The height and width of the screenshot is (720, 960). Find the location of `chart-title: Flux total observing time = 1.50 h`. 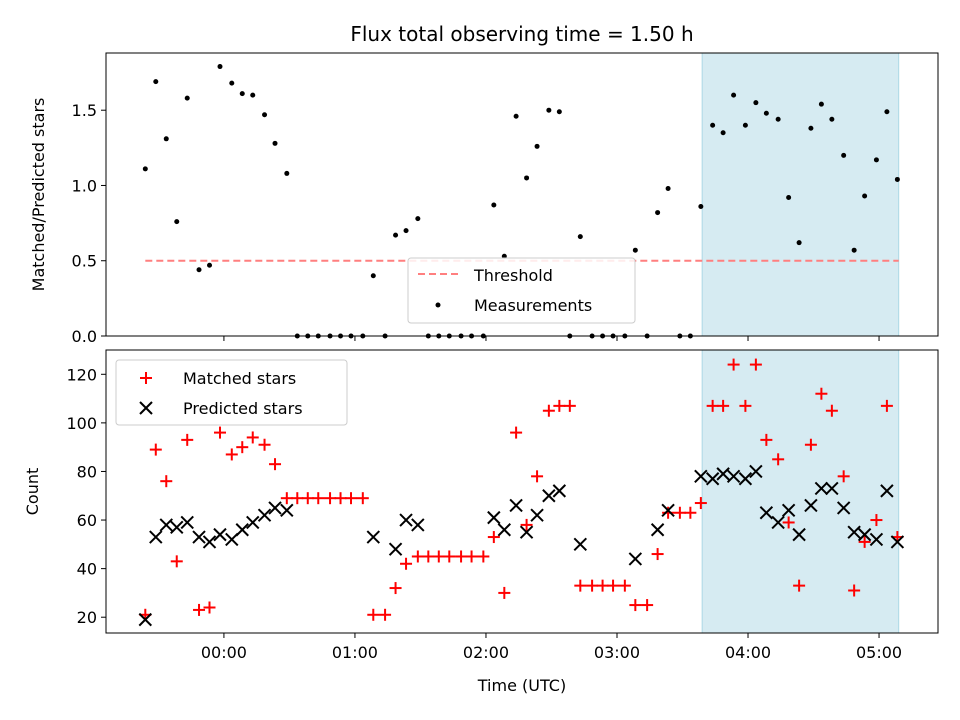

chart-title: Flux total observing time = 1.50 h is located at coordinates (521, 34).